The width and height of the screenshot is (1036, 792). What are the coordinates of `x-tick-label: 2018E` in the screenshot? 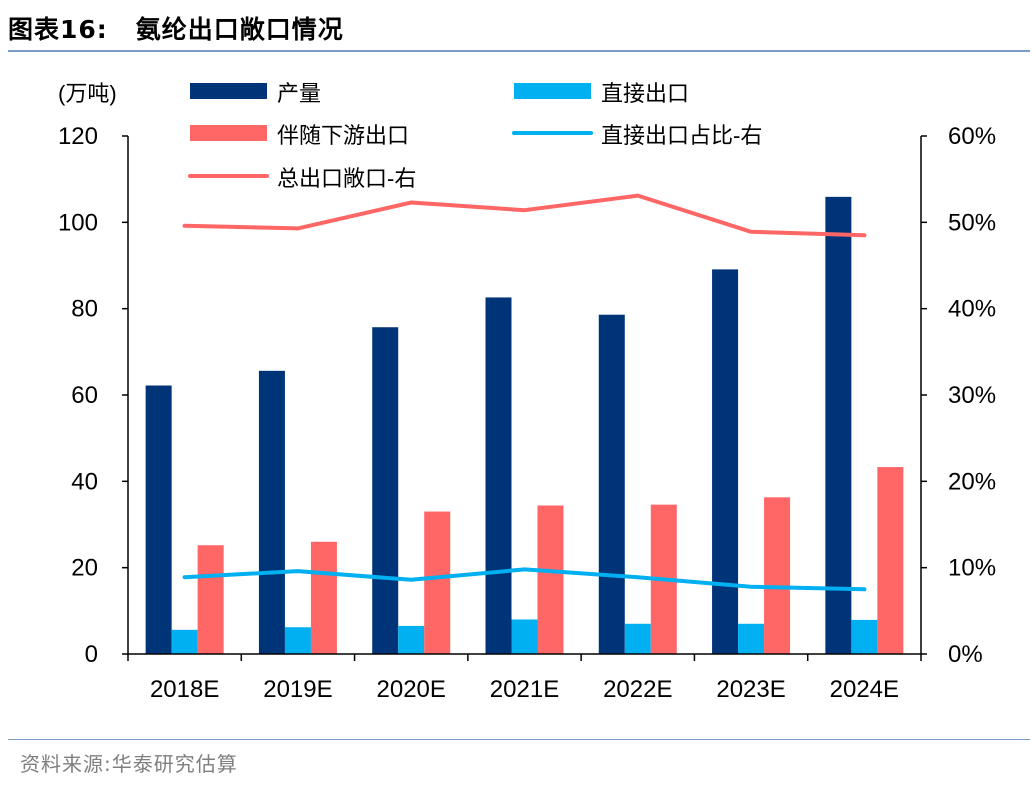 It's located at (184, 689).